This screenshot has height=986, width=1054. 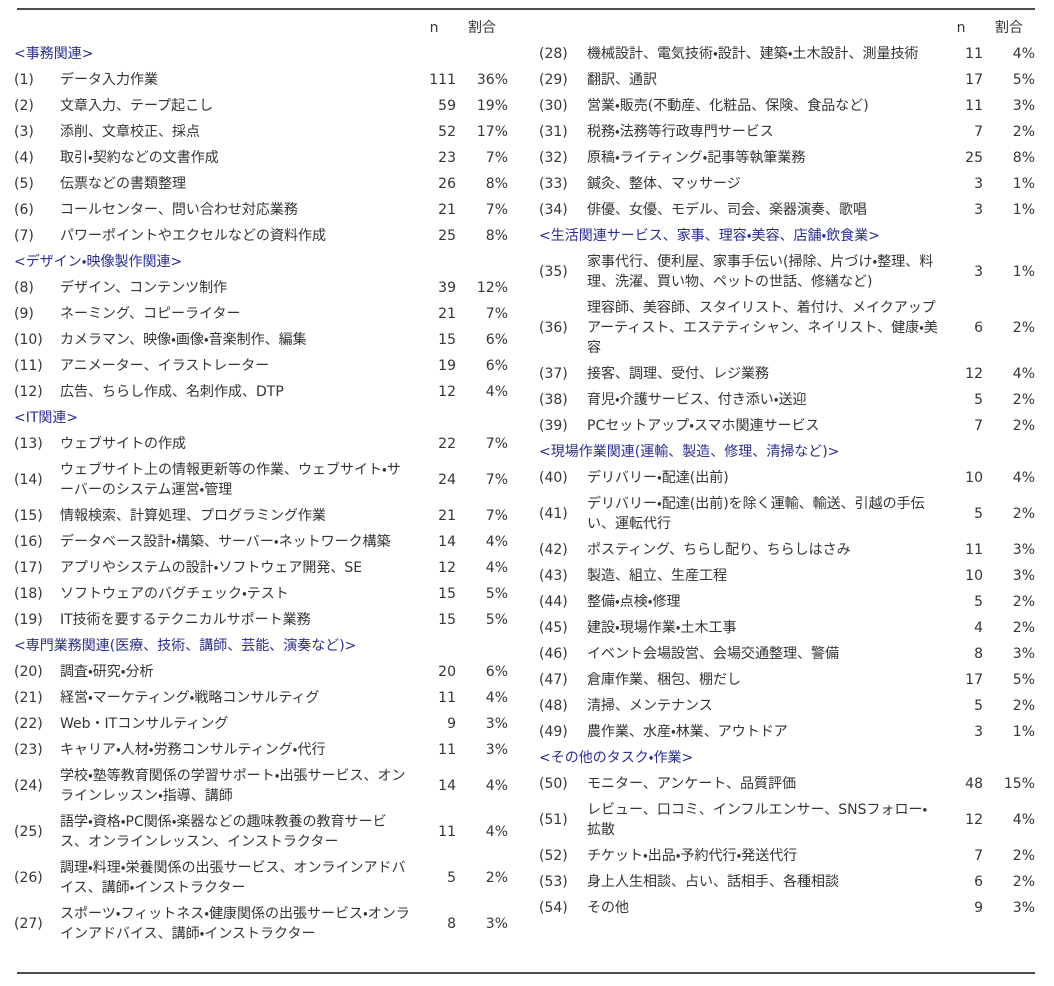 I want to click on table-row: (45) 建設・現場作業・土木工事 4 2%, so click(x=788, y=628).